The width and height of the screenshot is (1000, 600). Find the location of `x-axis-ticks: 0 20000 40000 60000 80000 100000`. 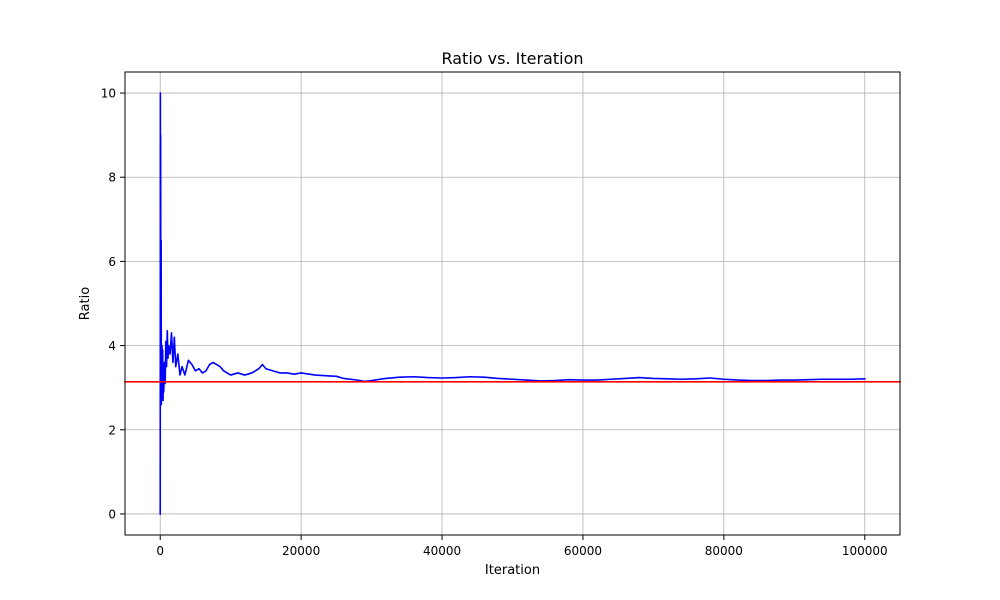

x-axis-ticks: 0 20000 40000 60000 80000 100000 is located at coordinates (522, 546).